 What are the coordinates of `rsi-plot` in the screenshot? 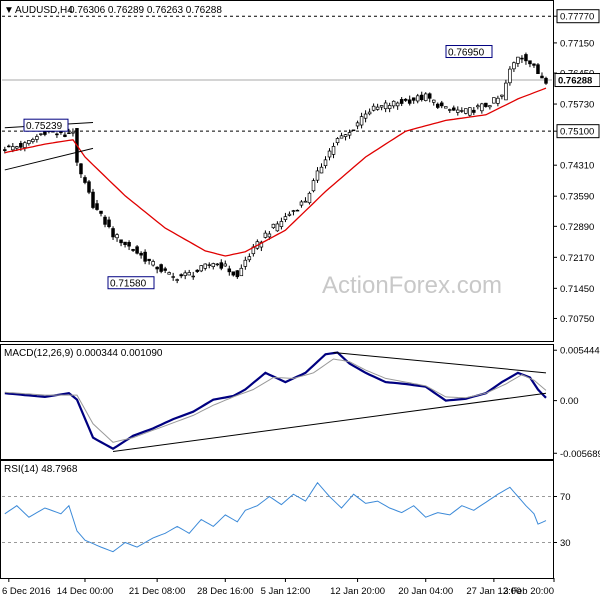 It's located at (277, 517).